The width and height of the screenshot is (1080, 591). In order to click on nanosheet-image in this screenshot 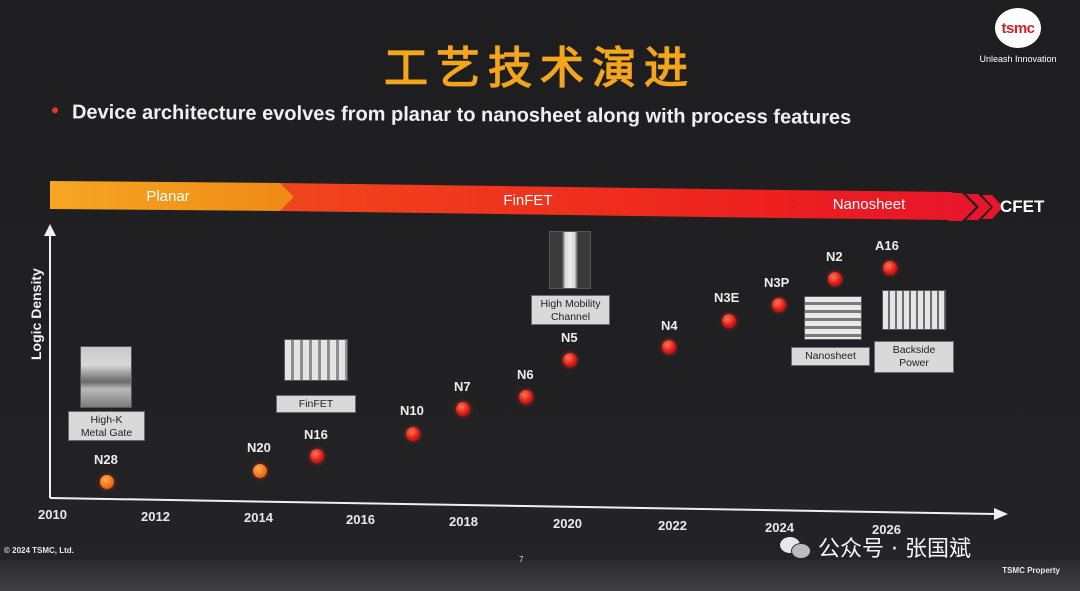, I will do `click(833, 318)`.